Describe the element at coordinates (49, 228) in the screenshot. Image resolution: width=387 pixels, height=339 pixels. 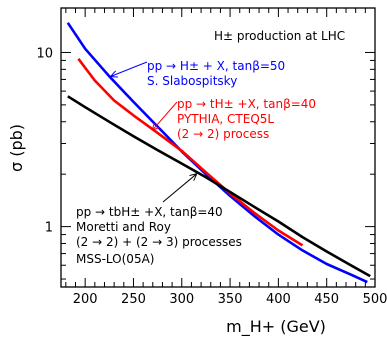
I see `y-tick-label: 1` at that location.